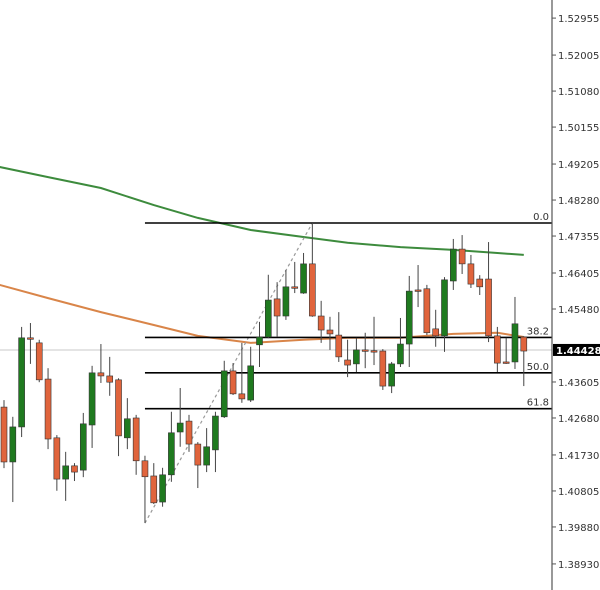  I want to click on price-tick-label: 1.52955, so click(578, 19).